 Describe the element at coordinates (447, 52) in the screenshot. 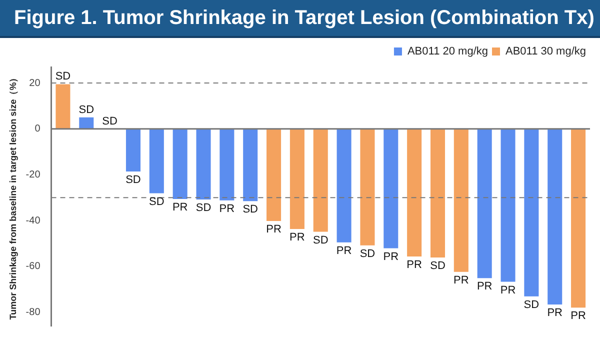

I see `legend-label: AB011 20 mg/kg` at that location.